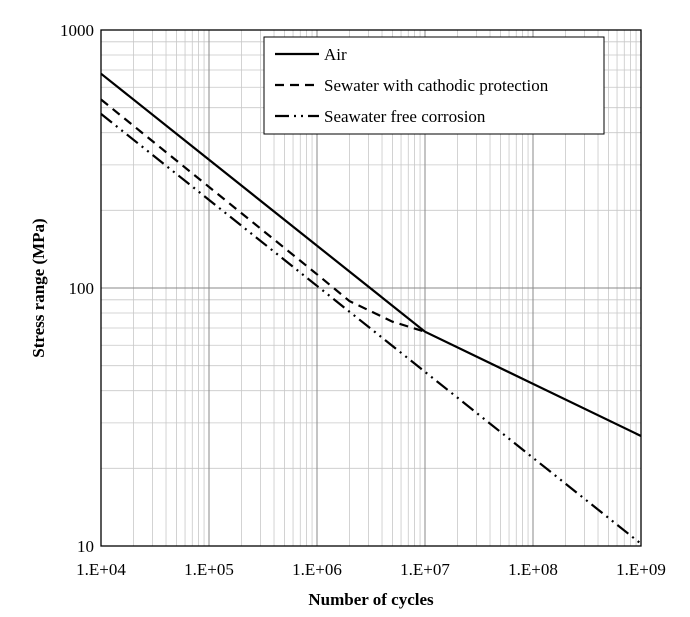 The width and height of the screenshot is (690, 617). I want to click on y-axis-tick-labels: 10 100 1000, so click(77, 288).